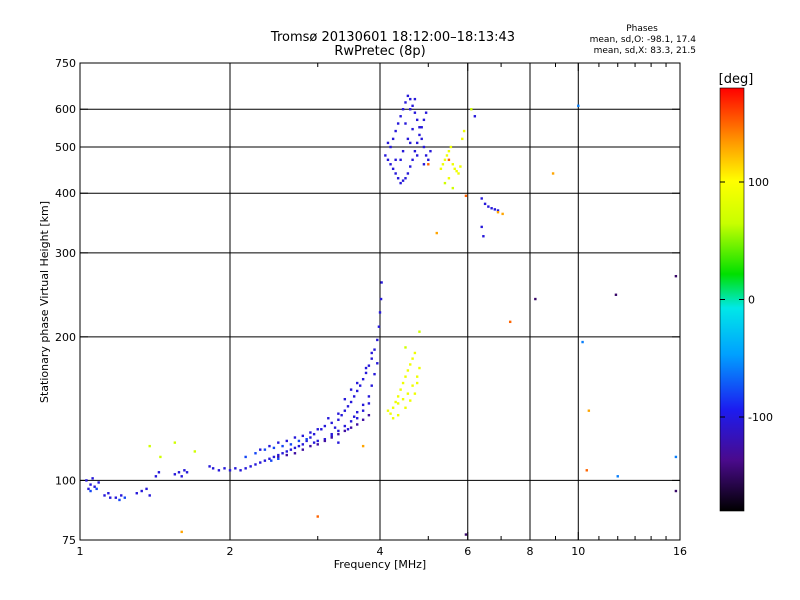 The image size is (800, 600). I want to click on chart-title-line2: RwPretec (8p), so click(379, 51).